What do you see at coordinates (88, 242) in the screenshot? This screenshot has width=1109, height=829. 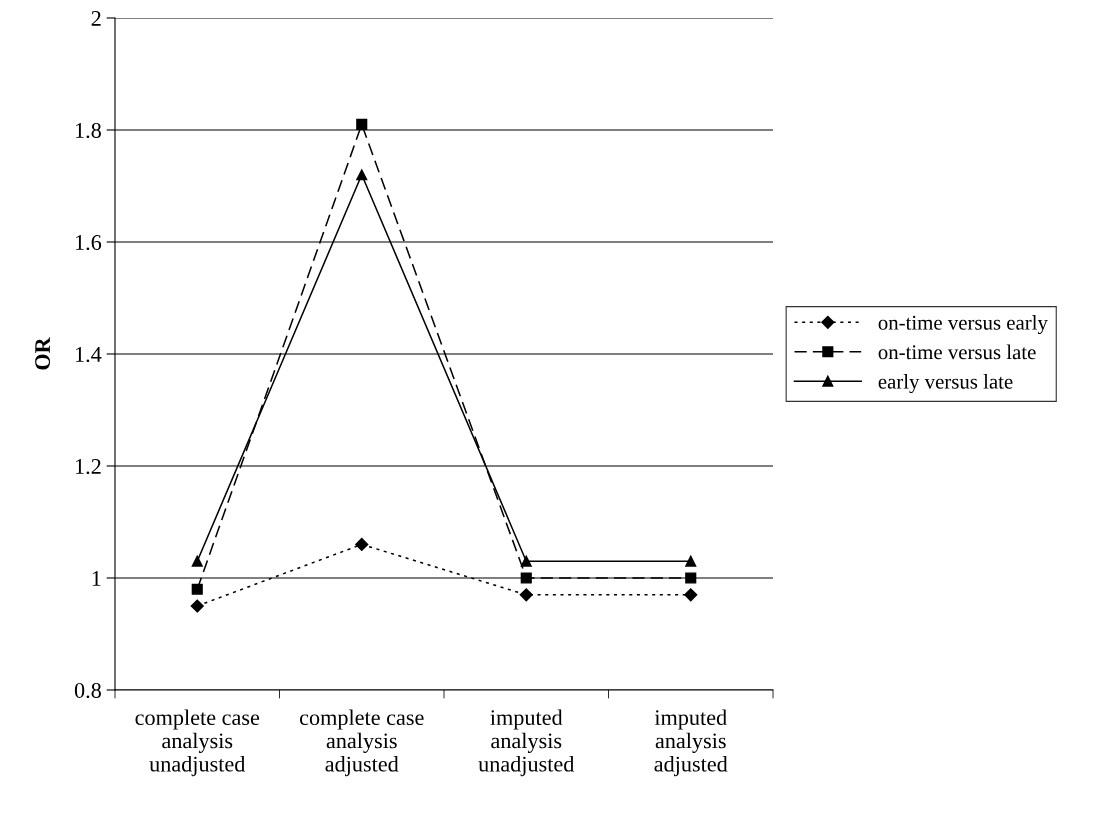 I see `y-tick-label: 1.6` at bounding box center [88, 242].